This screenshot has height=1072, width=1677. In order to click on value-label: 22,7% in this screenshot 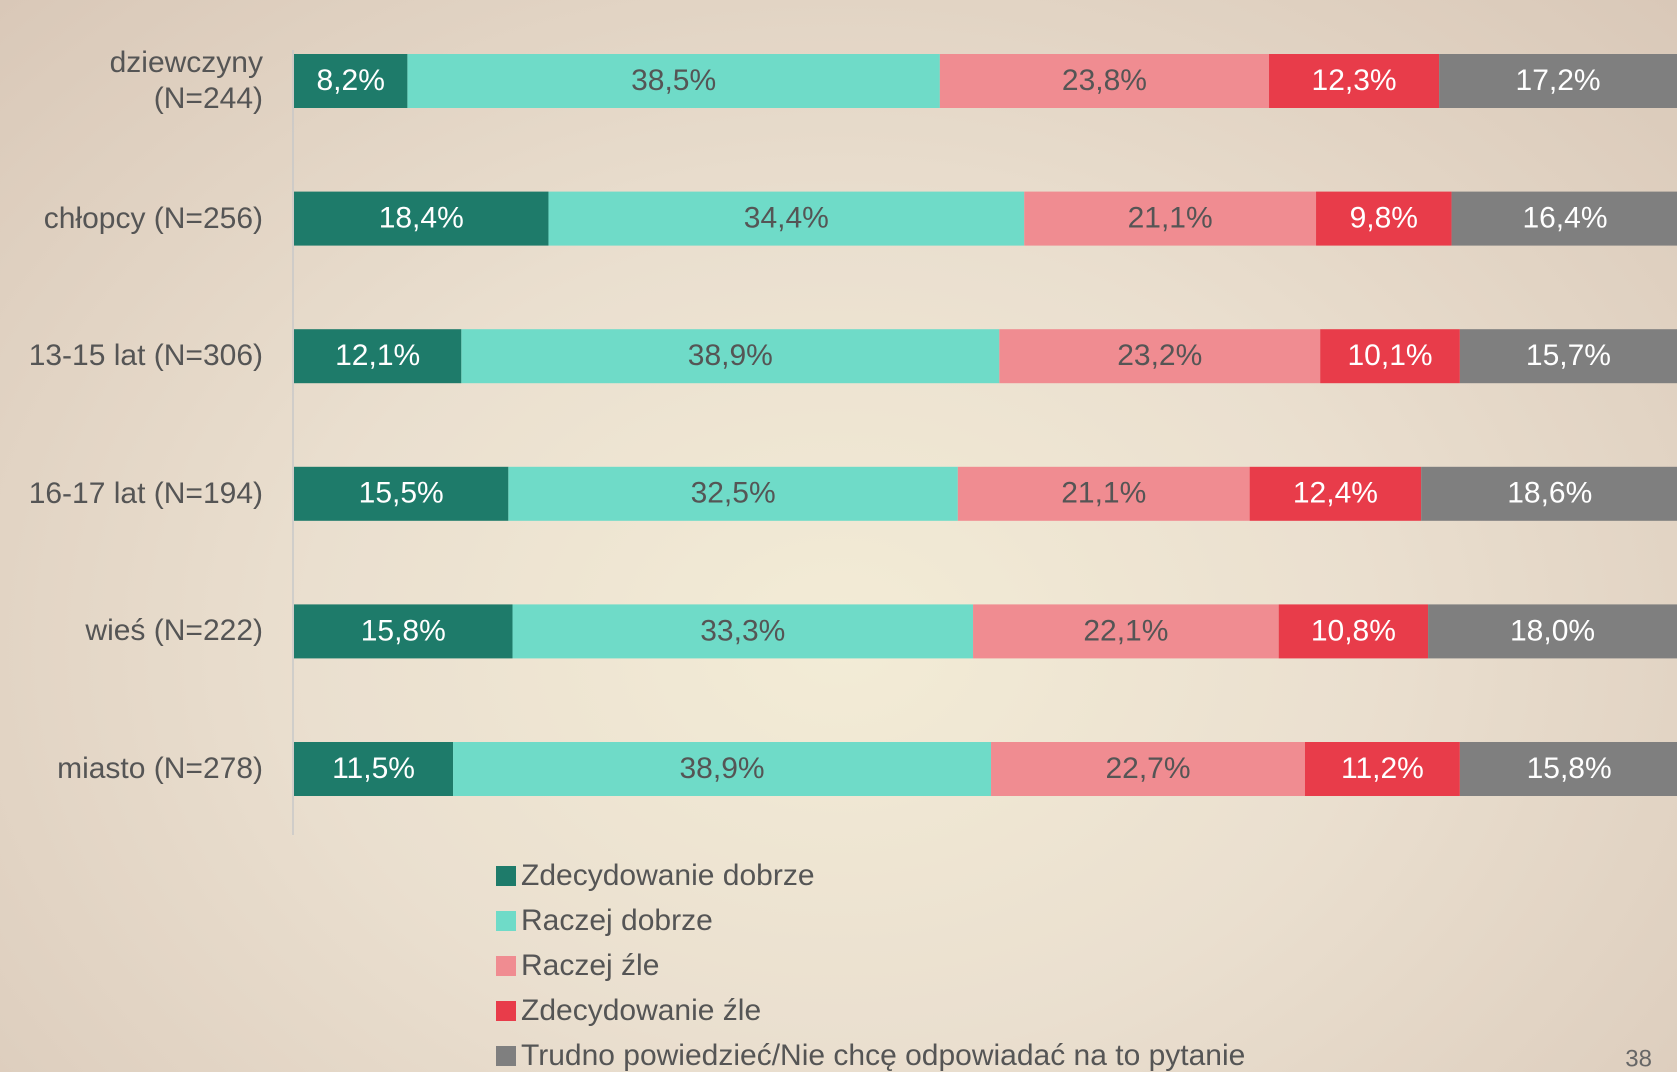, I will do `click(1147, 768)`.